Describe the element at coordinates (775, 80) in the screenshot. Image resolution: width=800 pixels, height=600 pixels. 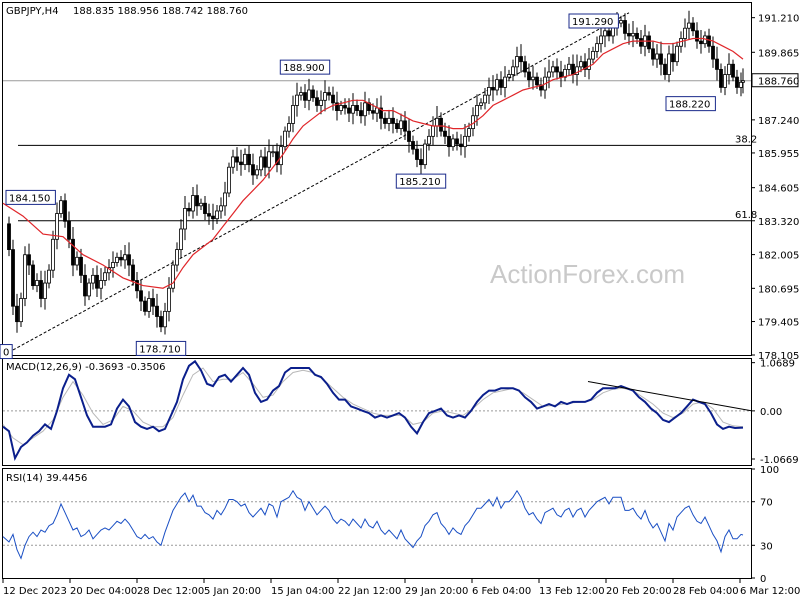
I see `current-price-box` at that location.